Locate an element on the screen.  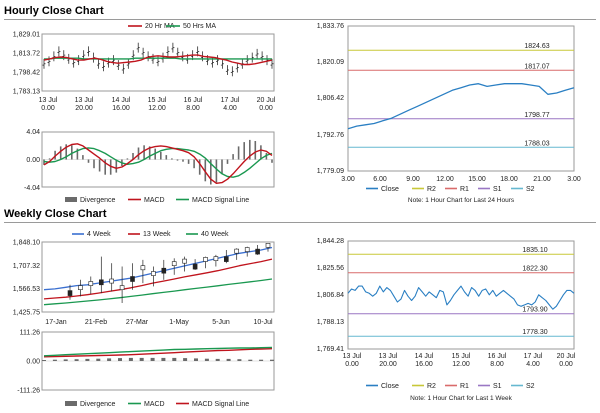
weekly-macd-signal-line is located at coordinates (158, 353).